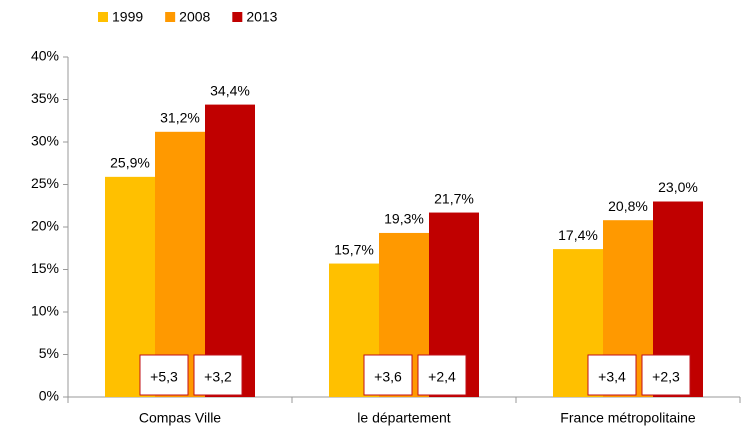  I want to click on change-label: +3,4, so click(612, 377).